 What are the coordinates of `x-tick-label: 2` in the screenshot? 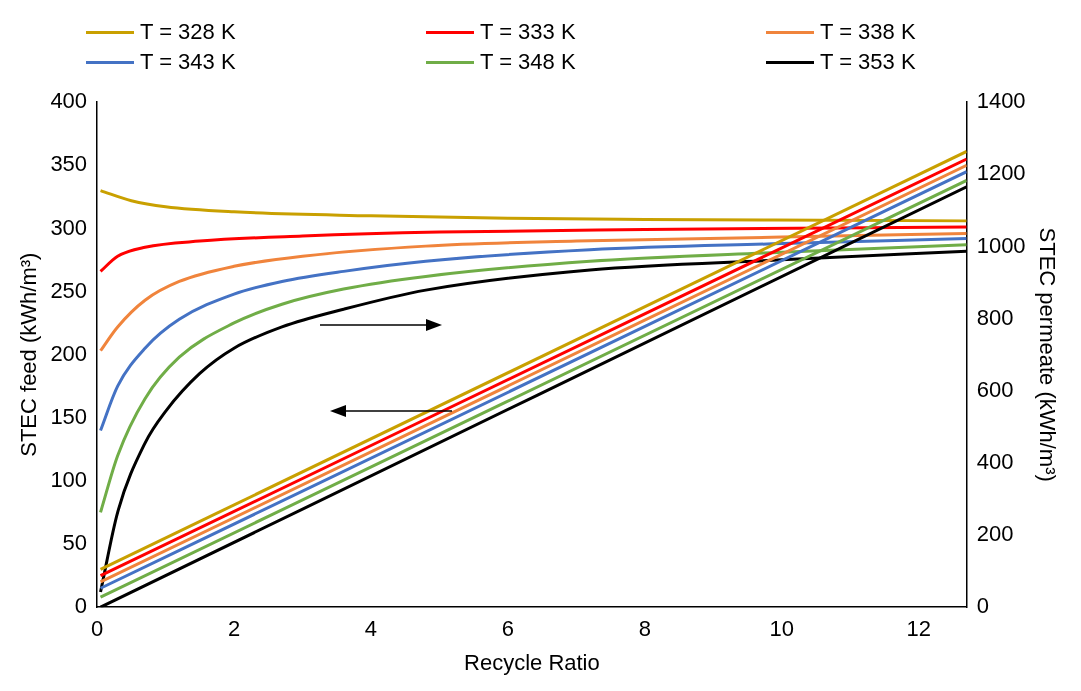 It's located at (234, 629).